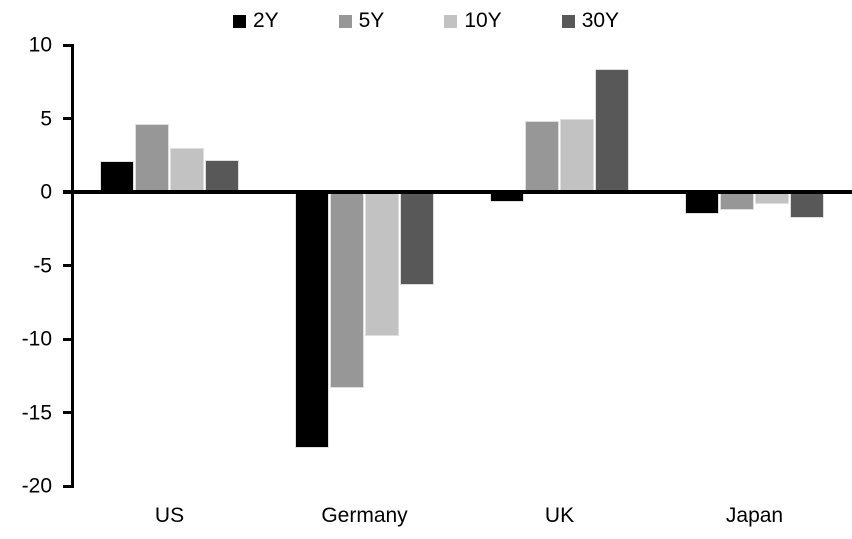 The height and width of the screenshot is (539, 852). I want to click on y-tick-label-10: 10, so click(40, 45).